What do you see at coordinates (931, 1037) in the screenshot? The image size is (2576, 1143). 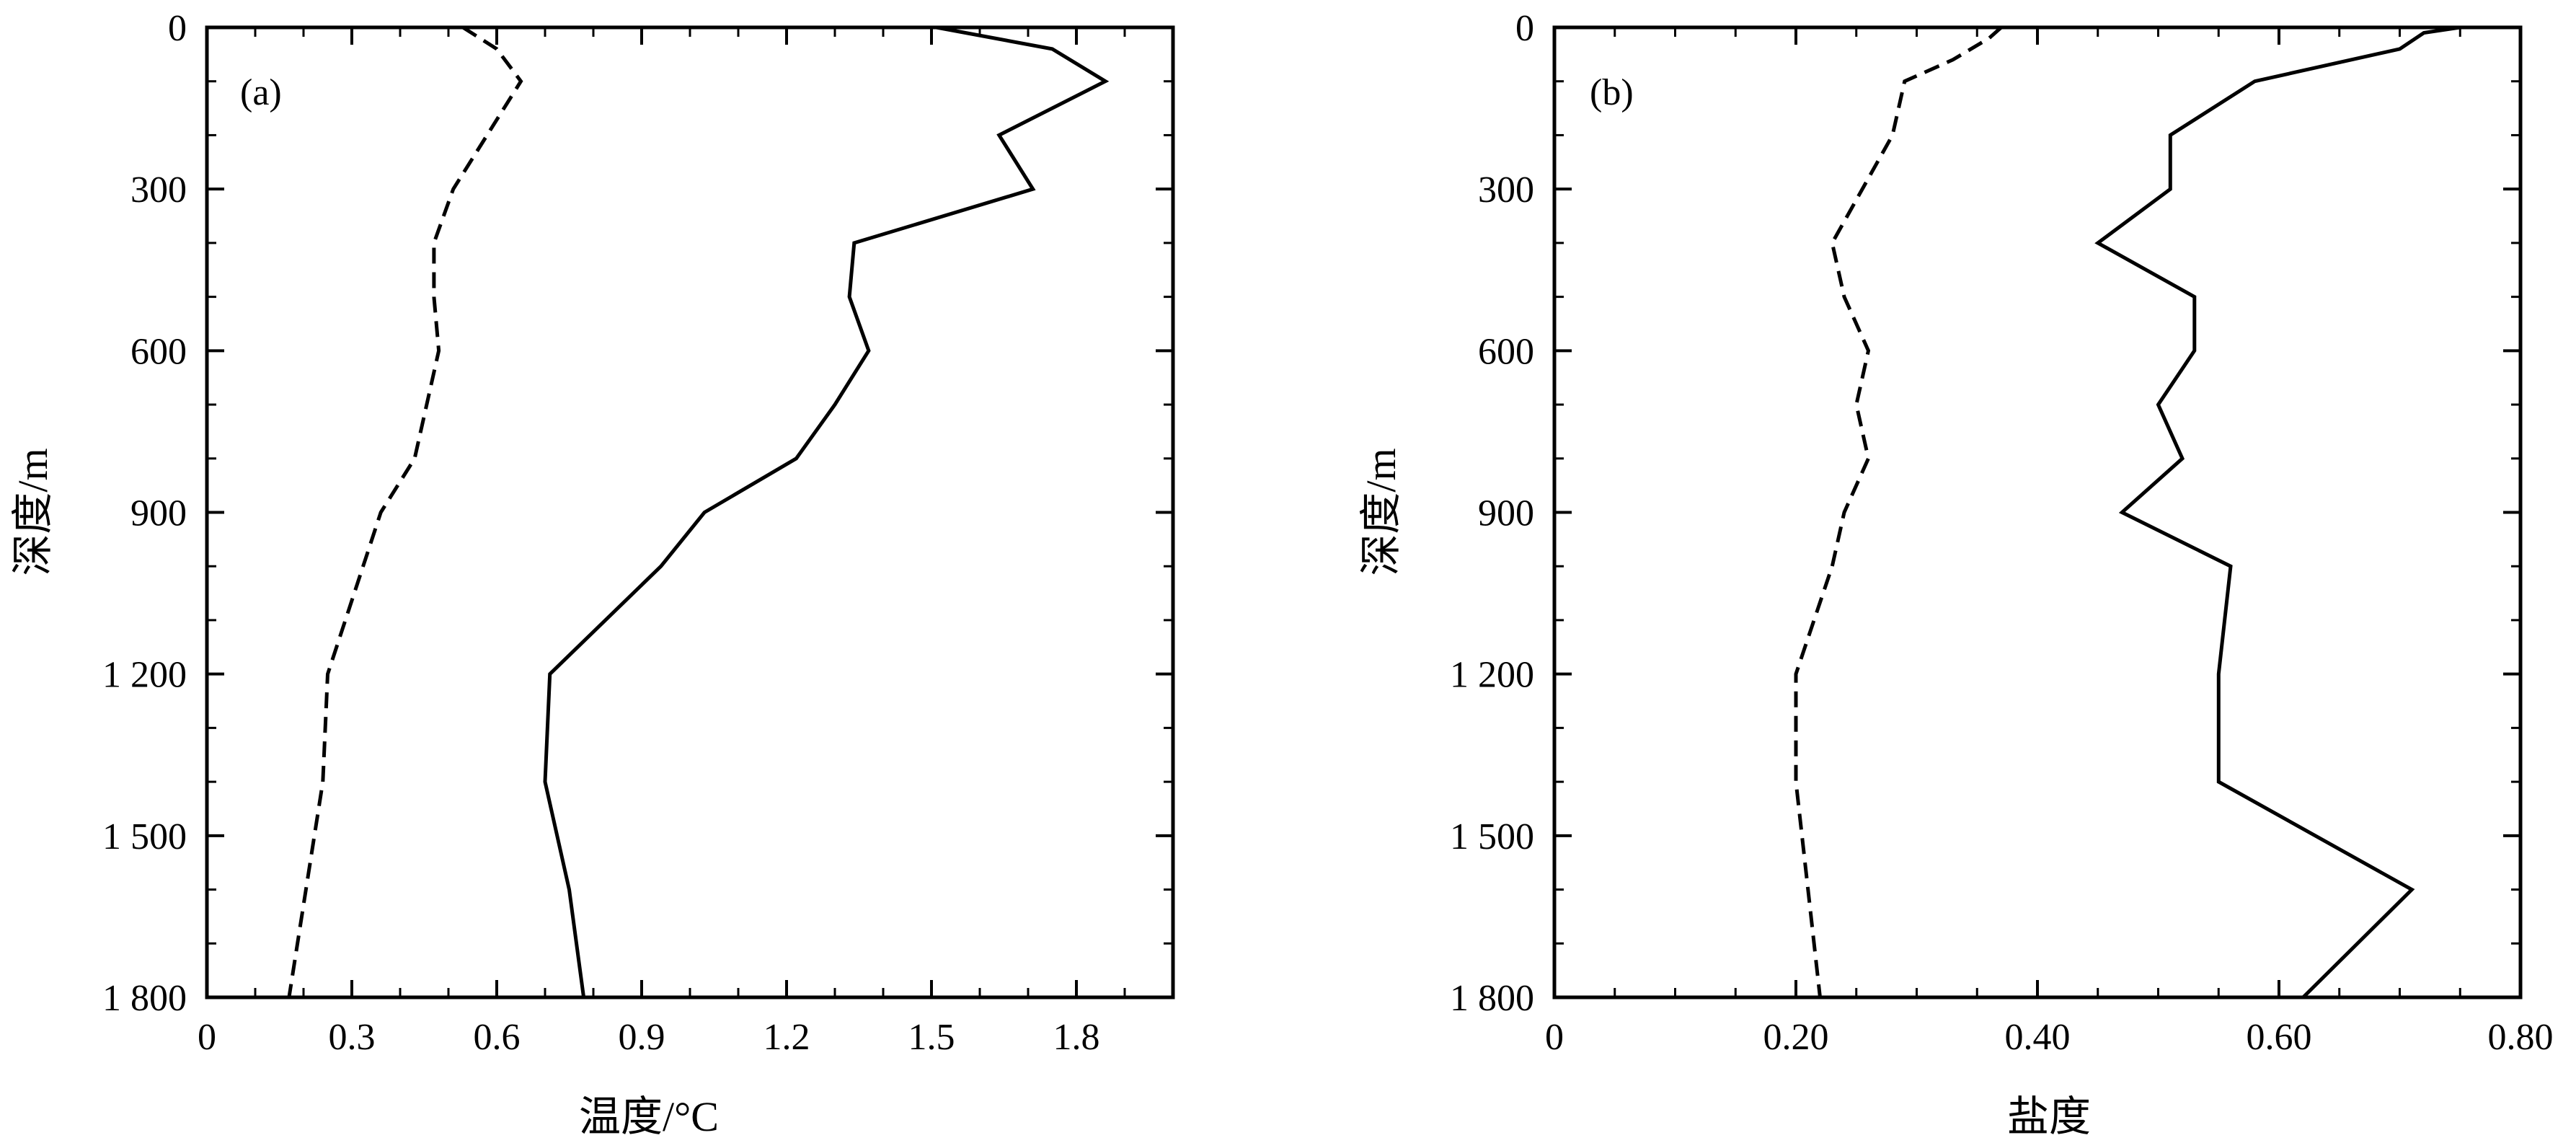 I see `x-tick-label: 1.5` at bounding box center [931, 1037].